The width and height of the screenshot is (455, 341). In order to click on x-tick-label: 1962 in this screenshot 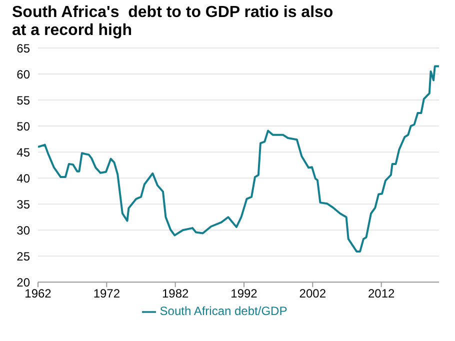, I will do `click(38, 293)`.